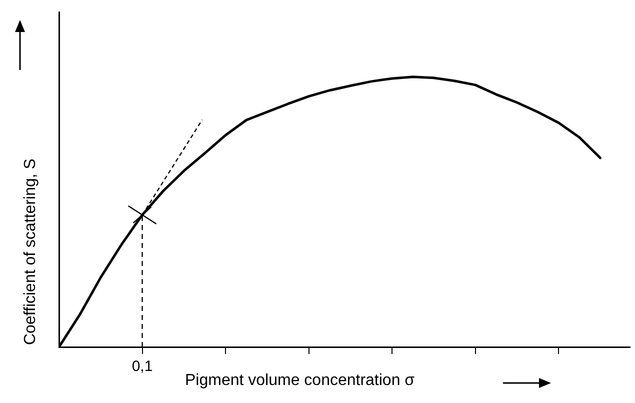 The height and width of the screenshot is (403, 635). I want to click on text: 0,1, so click(142, 367).